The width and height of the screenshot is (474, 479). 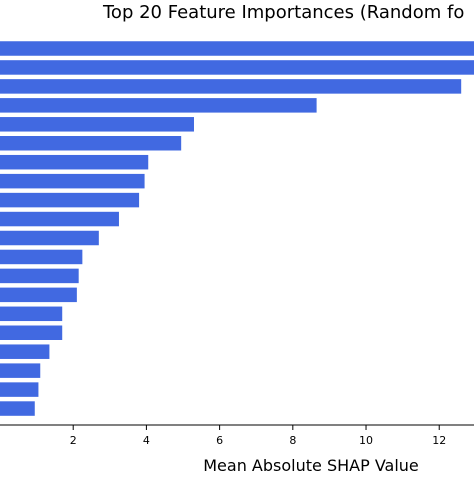 What do you see at coordinates (439, 440) in the screenshot?
I see `x-tick-label-12: 12` at bounding box center [439, 440].